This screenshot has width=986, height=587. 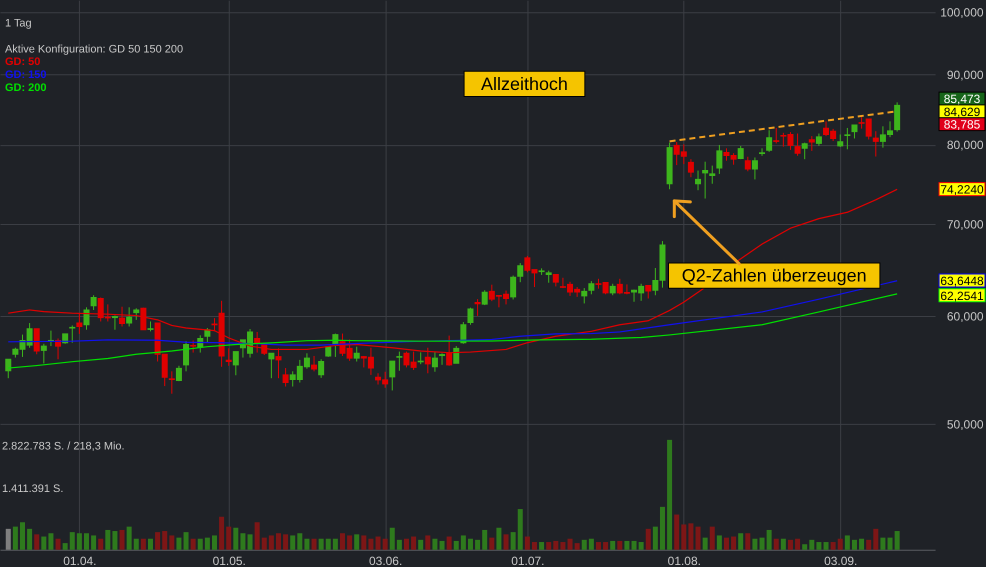 I want to click on annotation: 2.822.783 S. / 218,3 Mio., so click(x=63, y=446).